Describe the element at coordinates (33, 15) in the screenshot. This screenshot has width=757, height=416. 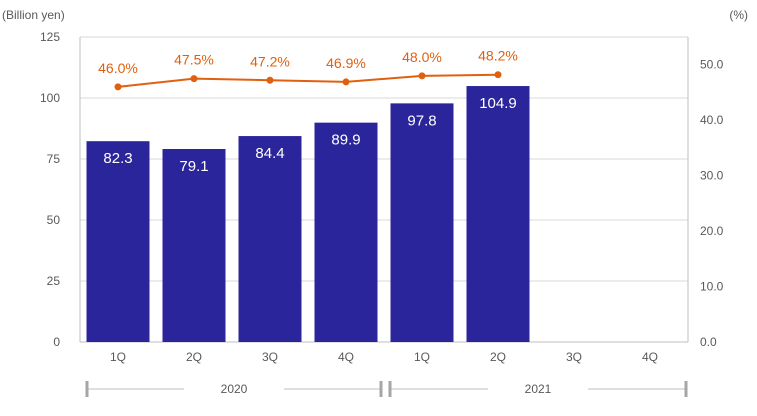
I see `left-axis-unit: (Billion yen)` at that location.